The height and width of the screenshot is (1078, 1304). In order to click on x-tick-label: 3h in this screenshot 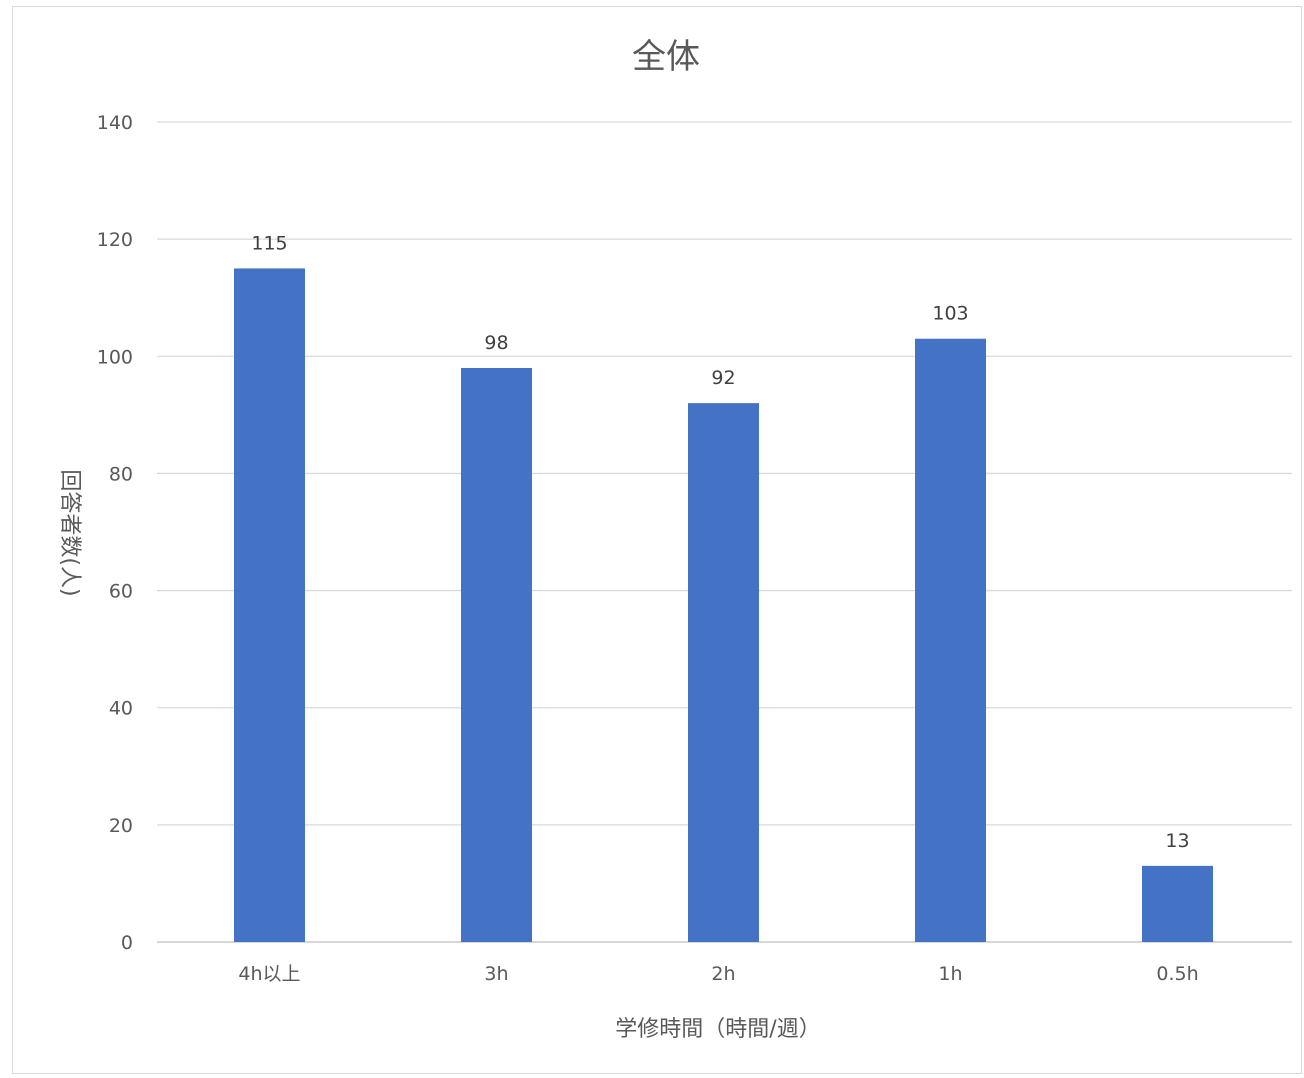, I will do `click(496, 974)`.